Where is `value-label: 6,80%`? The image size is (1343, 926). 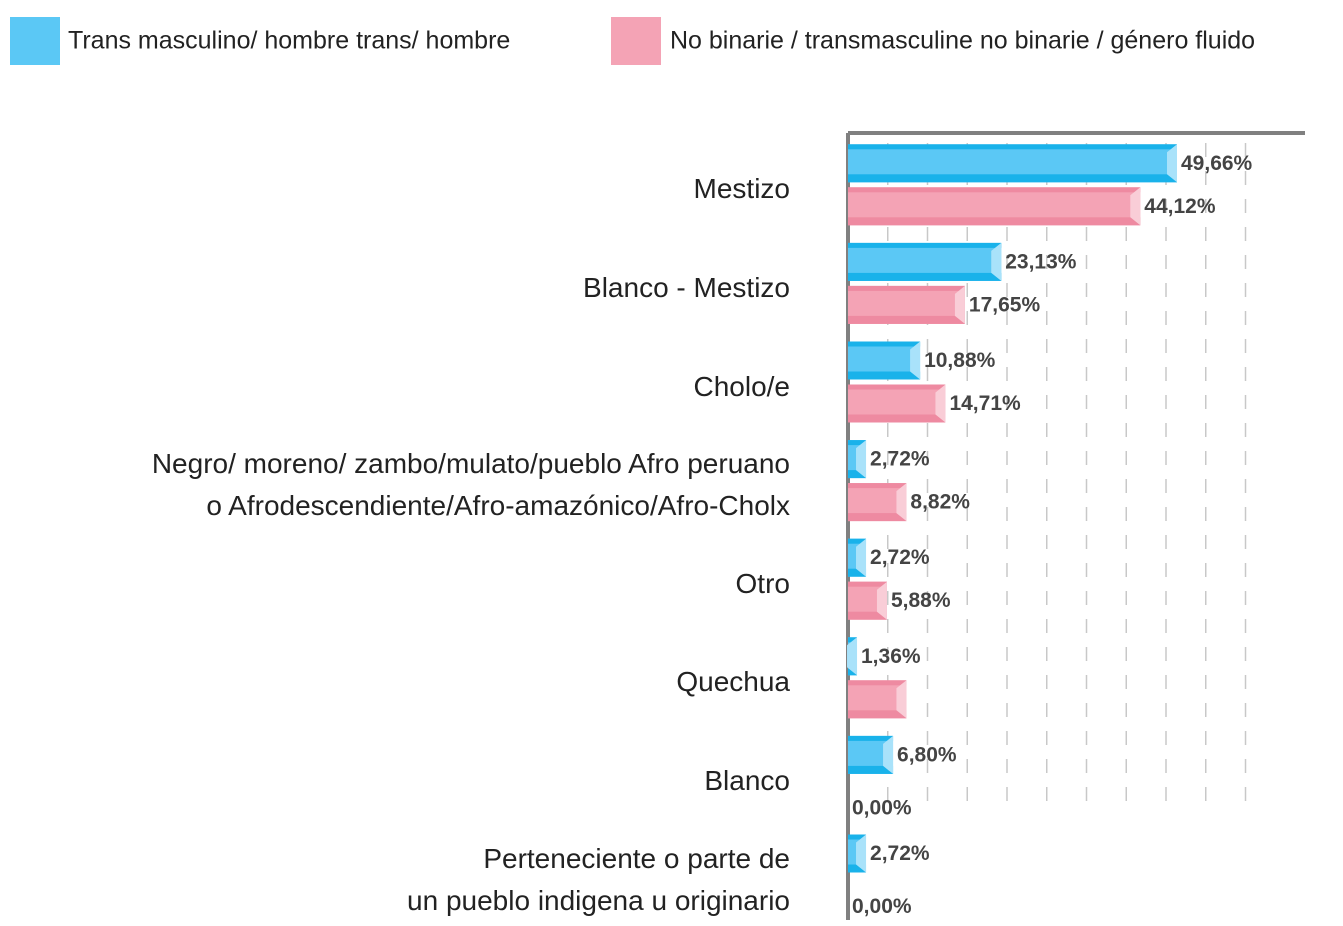 value-label: 6,80% is located at coordinates (927, 754).